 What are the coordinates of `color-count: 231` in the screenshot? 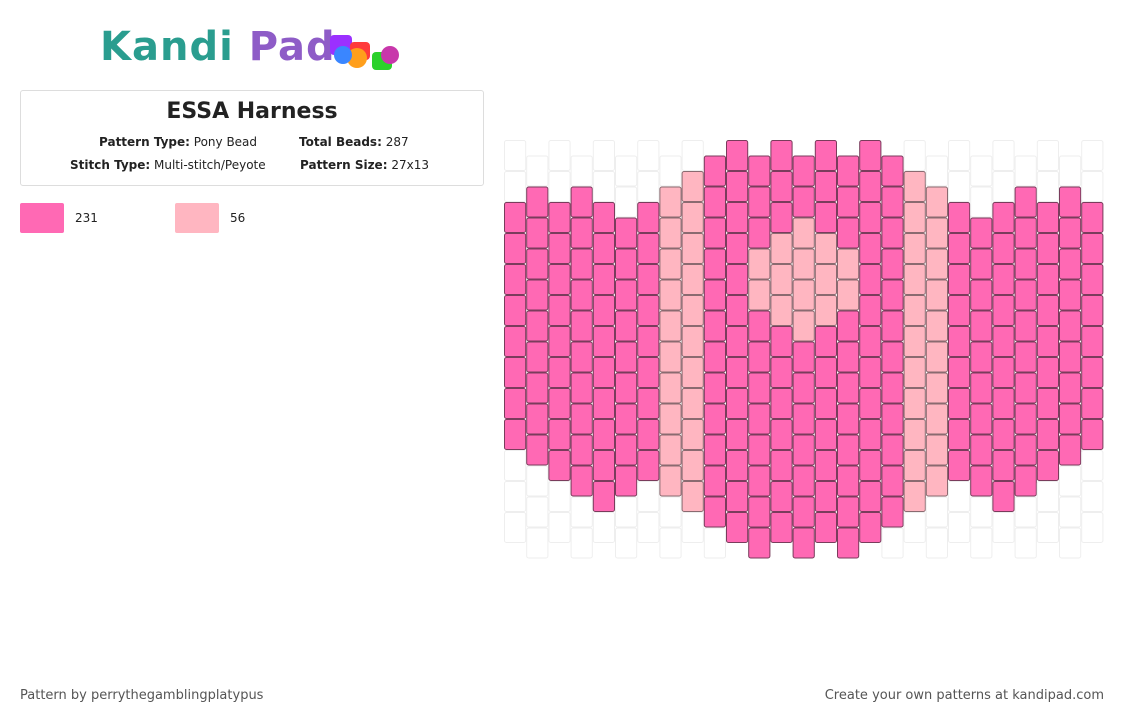 It's located at (86, 218).